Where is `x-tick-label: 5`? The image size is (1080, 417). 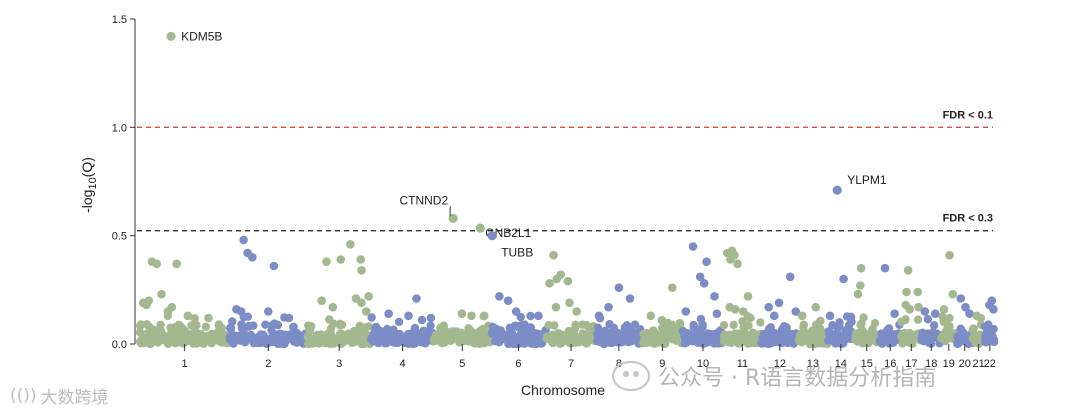 x-tick-label: 5 is located at coordinates (462, 364).